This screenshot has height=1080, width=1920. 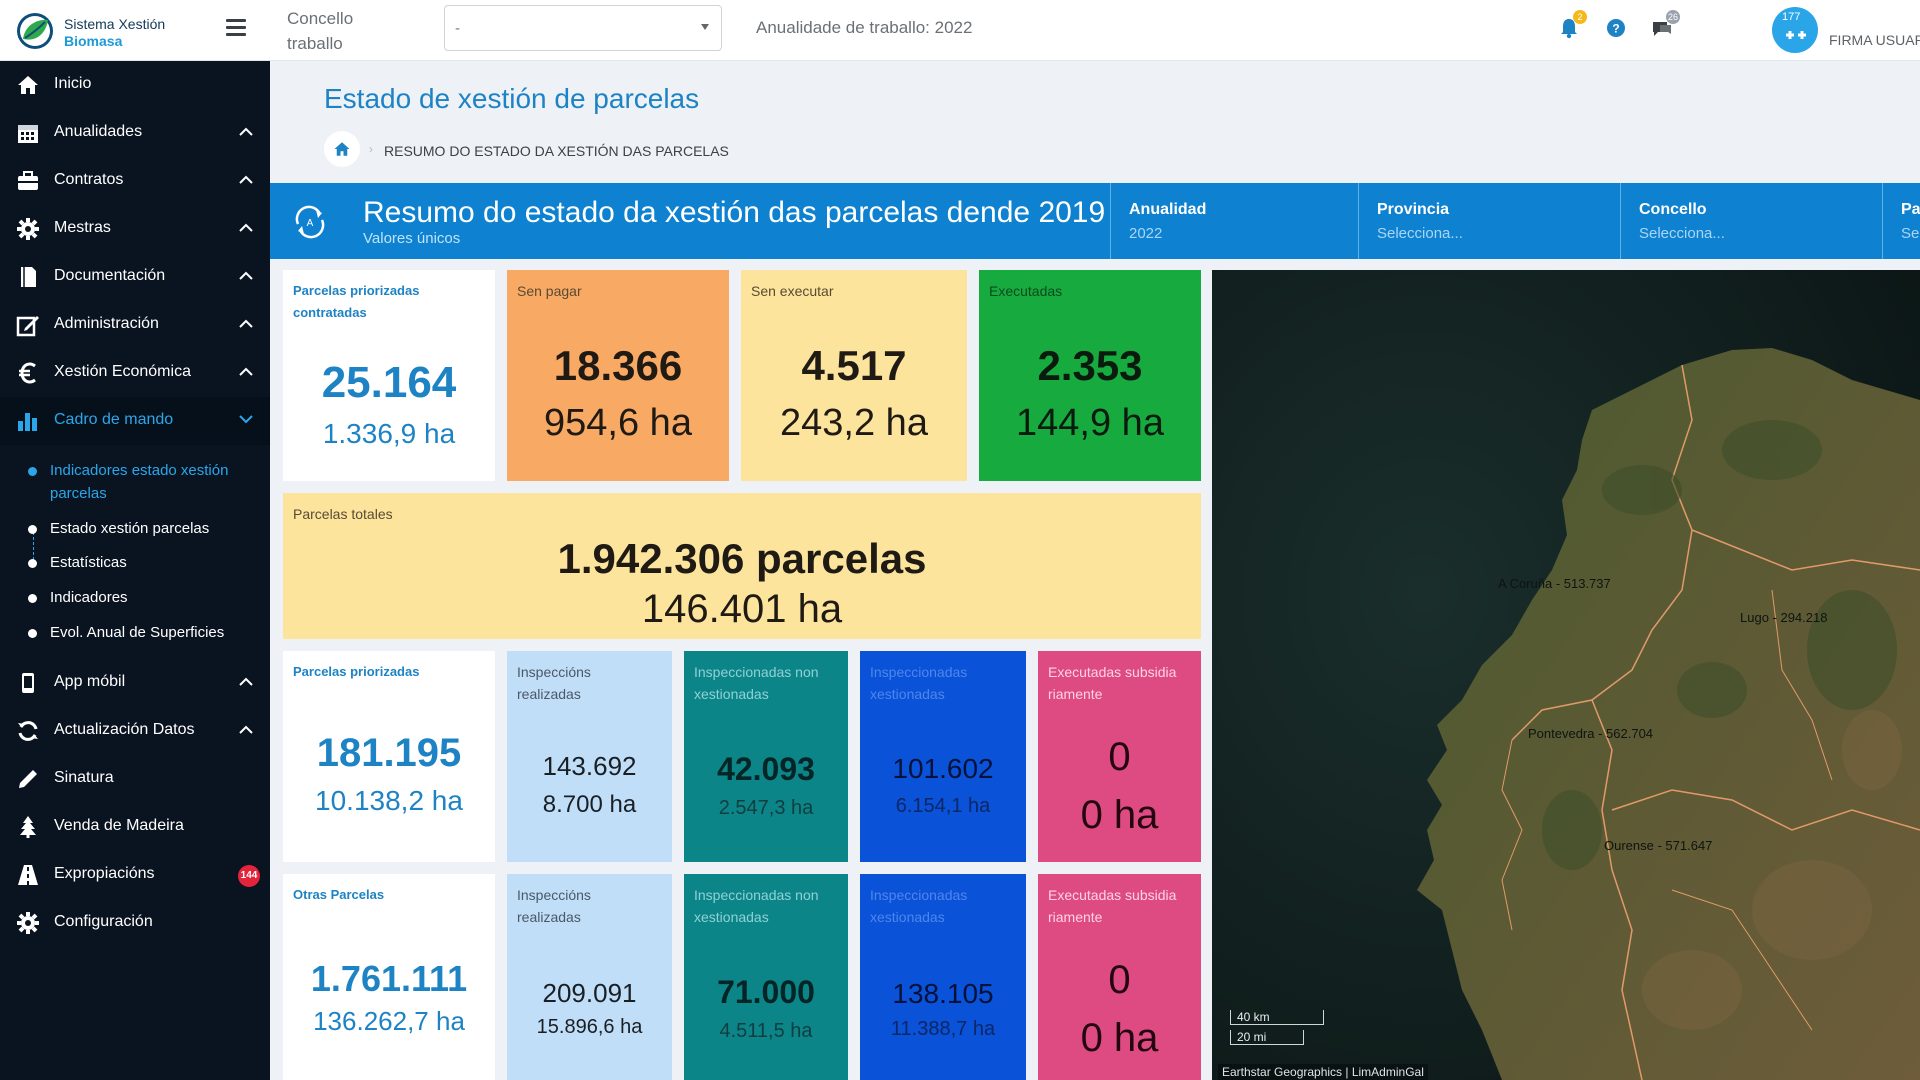 What do you see at coordinates (28, 229) in the screenshot?
I see `gear-icon` at bounding box center [28, 229].